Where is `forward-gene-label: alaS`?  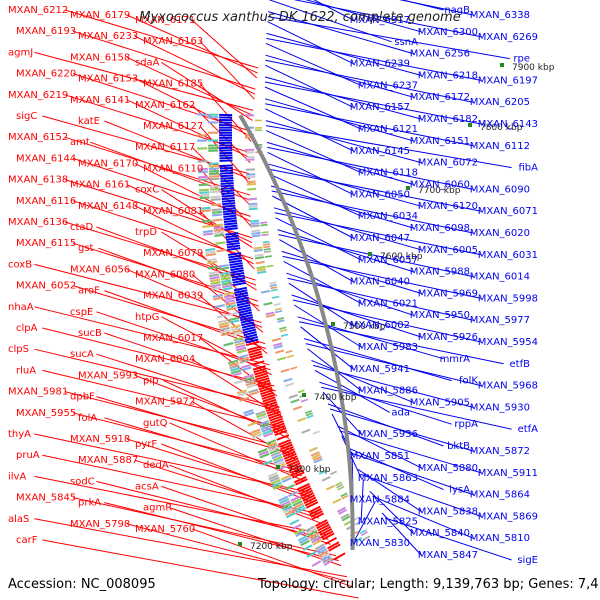 forward-gene-label: alaS is located at coordinates (18, 519).